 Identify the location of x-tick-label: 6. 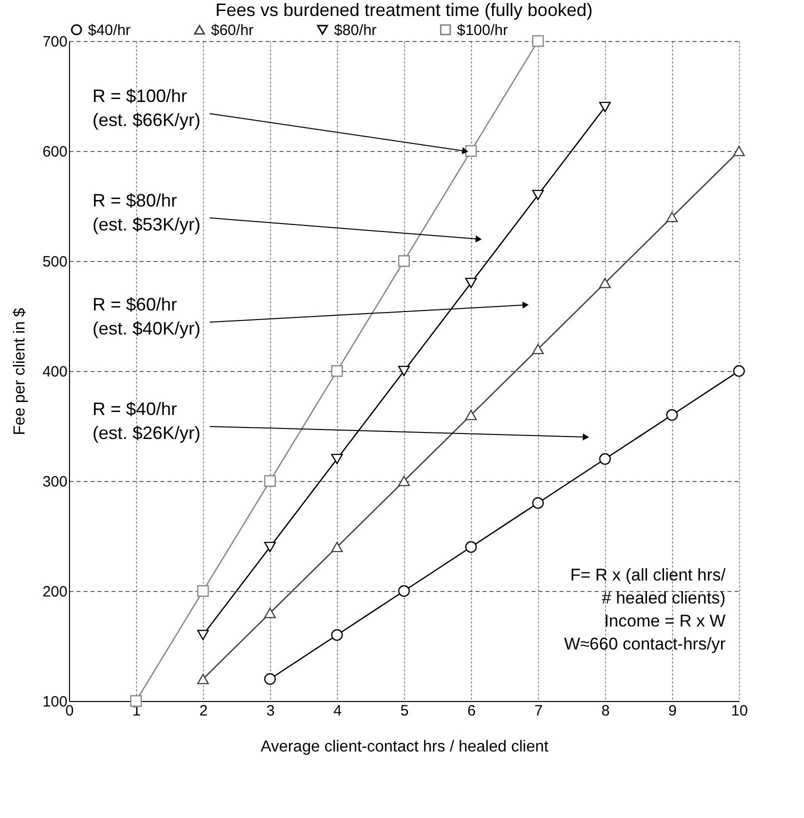
(471, 711).